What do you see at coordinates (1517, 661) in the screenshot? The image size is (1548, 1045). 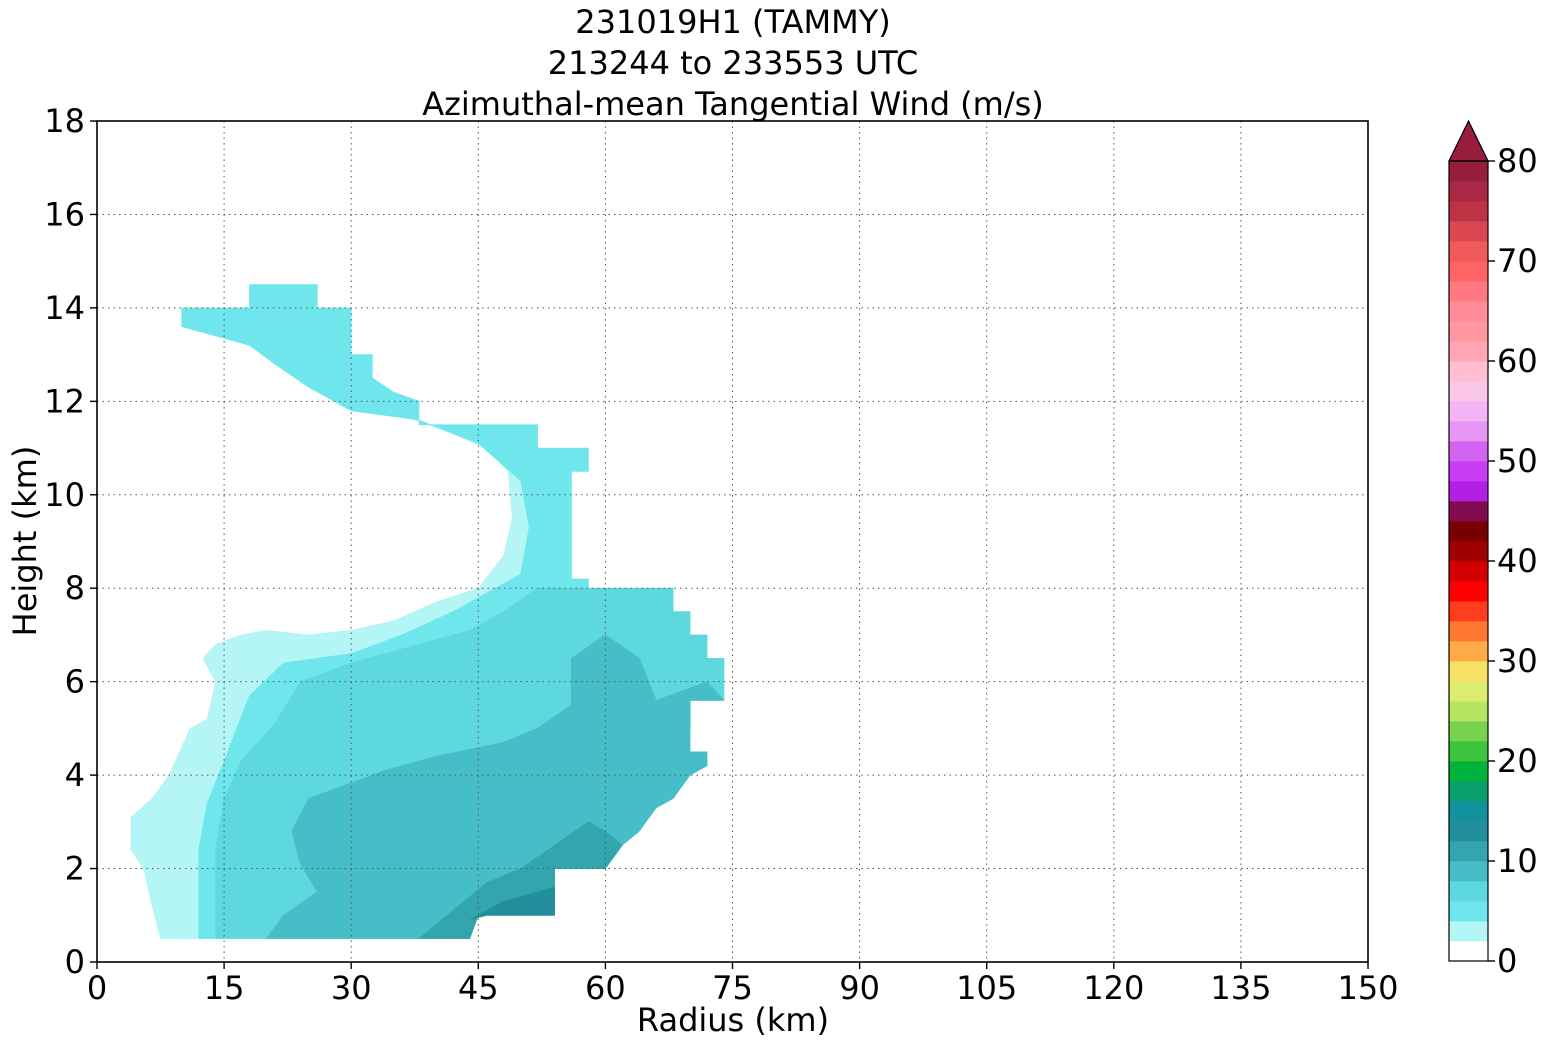 I see `colorbar-tick-label: 30` at bounding box center [1517, 661].